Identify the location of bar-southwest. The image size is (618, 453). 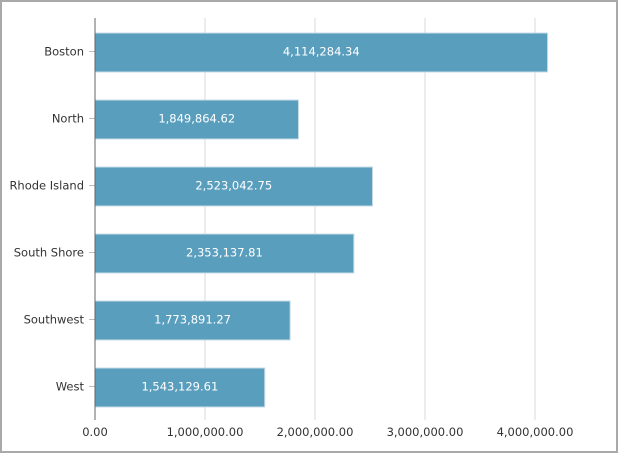
(192, 320).